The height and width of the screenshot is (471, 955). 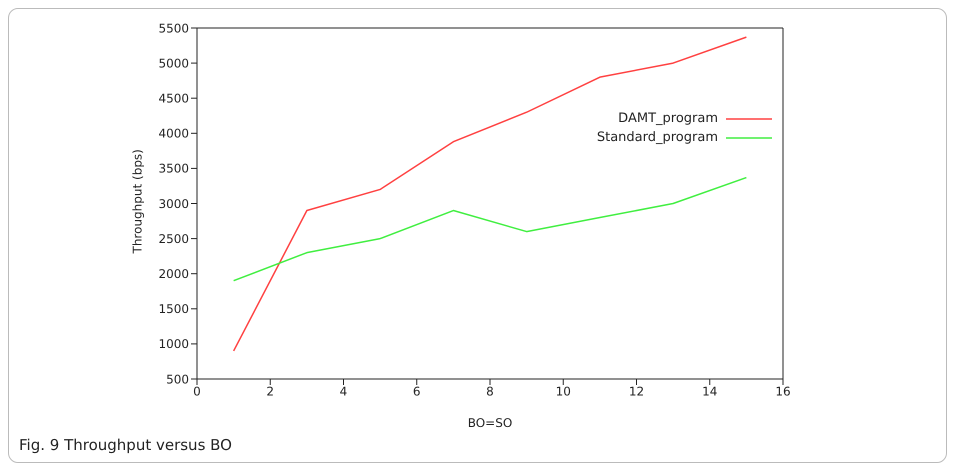 What do you see at coordinates (173, 239) in the screenshot?
I see `y-tick-label: 2500` at bounding box center [173, 239].